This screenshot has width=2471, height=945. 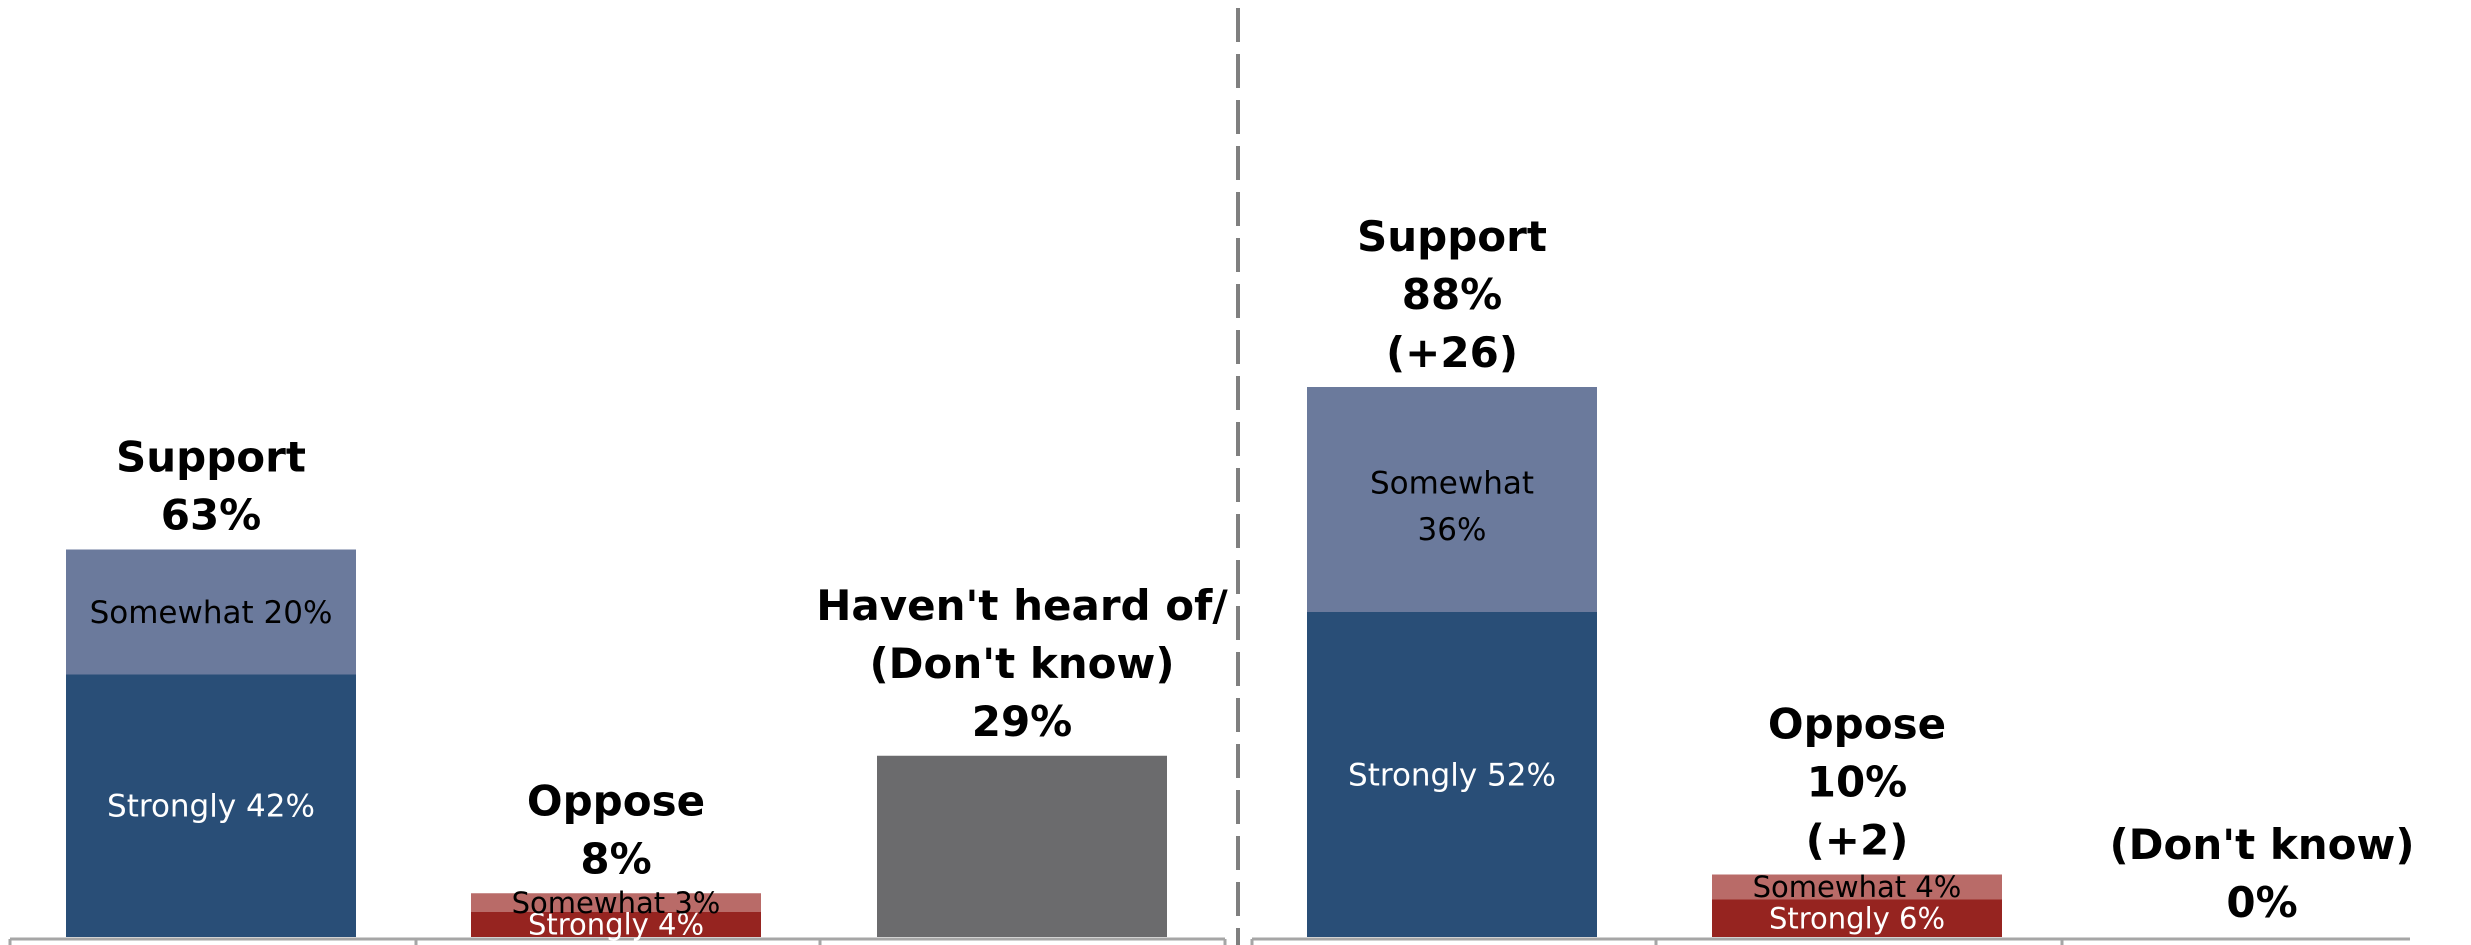 I want to click on segment-label-strongly: Strongly 4%, so click(x=616, y=925).